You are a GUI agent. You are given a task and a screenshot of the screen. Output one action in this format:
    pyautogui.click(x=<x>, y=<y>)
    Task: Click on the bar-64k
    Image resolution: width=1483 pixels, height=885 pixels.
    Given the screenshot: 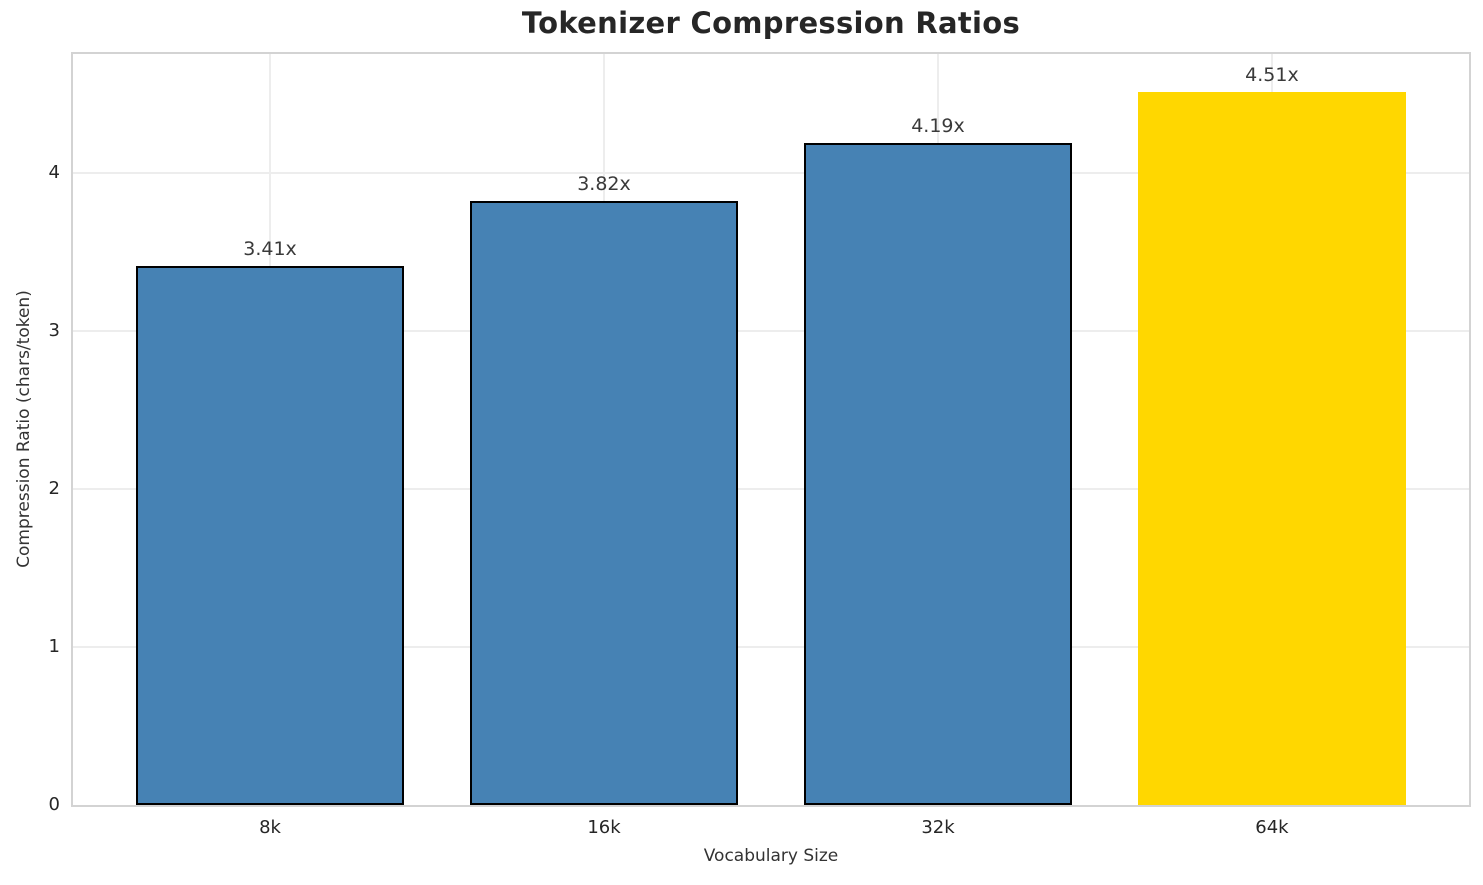 What is the action you would take?
    pyautogui.click(x=1272, y=448)
    